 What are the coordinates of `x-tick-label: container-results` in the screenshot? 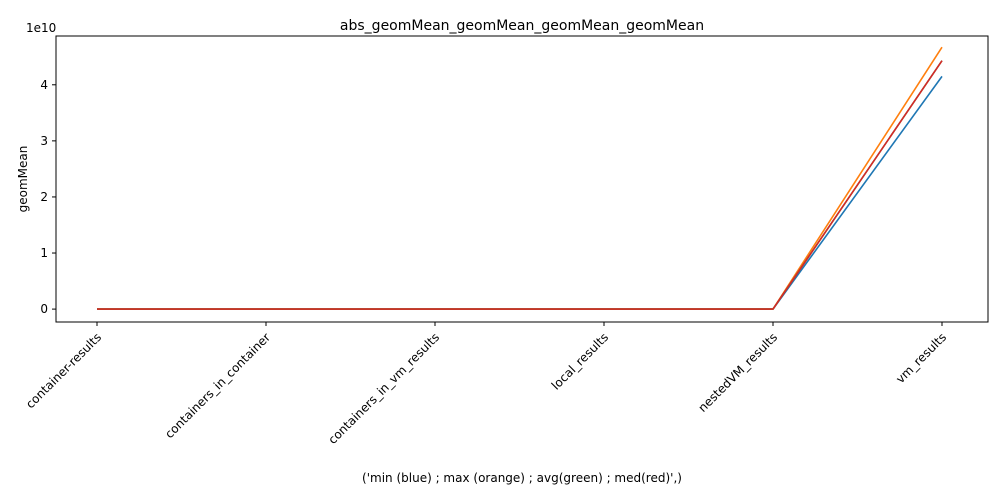 It's located at (63, 370).